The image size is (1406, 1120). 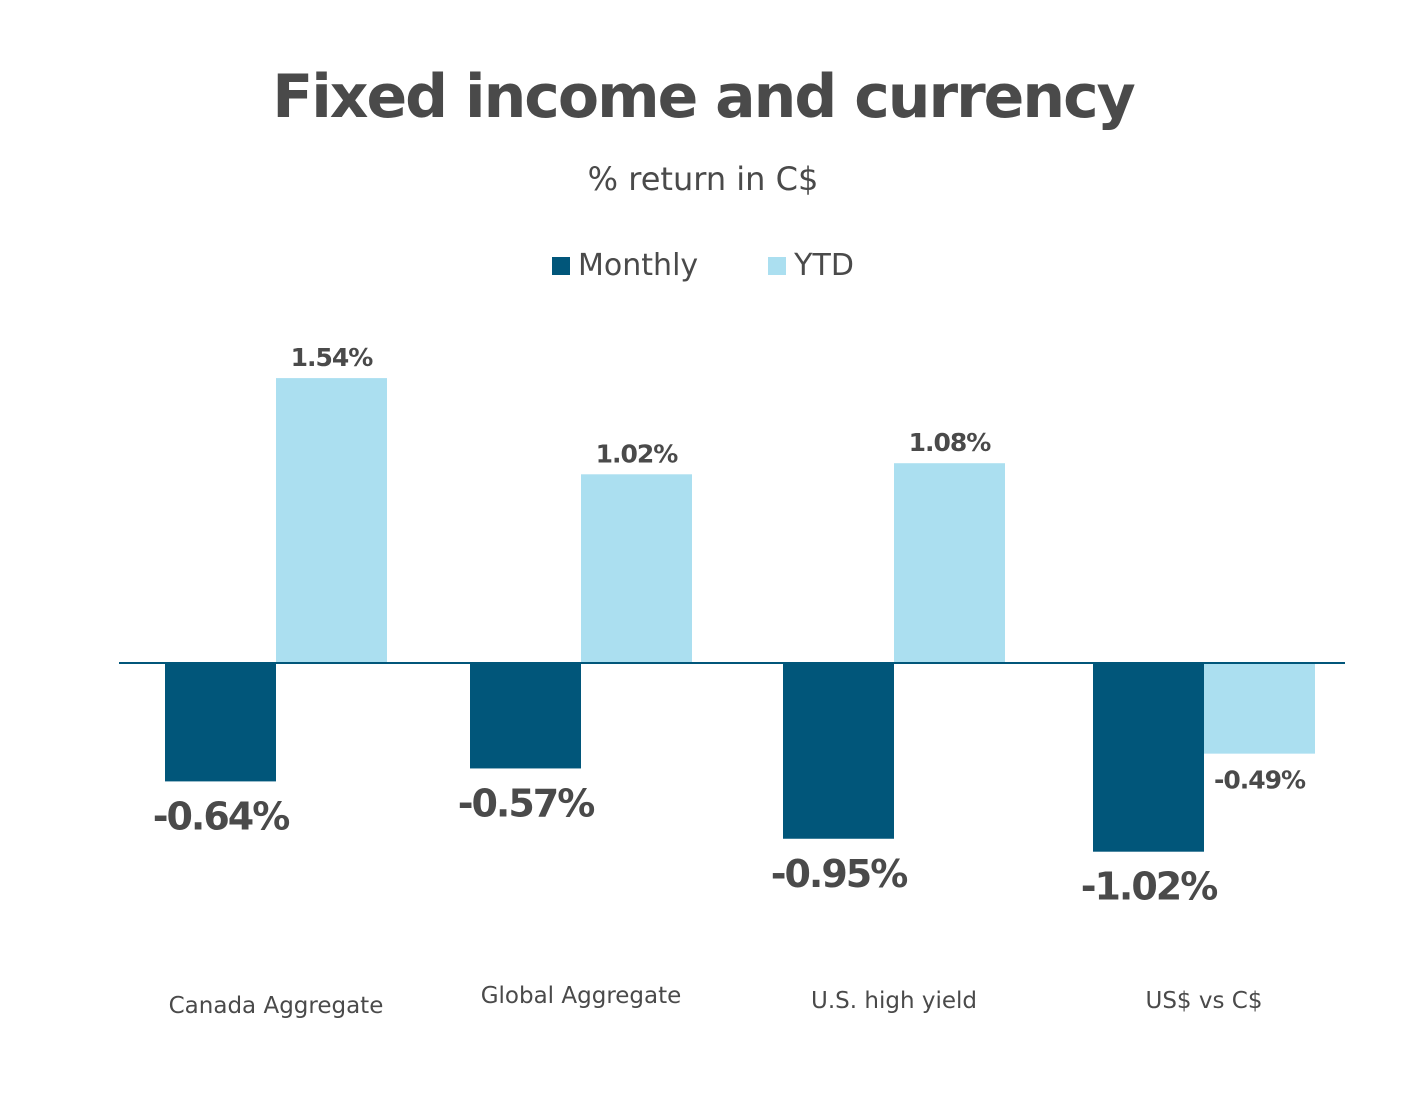 What do you see at coordinates (1149, 887) in the screenshot?
I see `data-label-monthly-4: -1.02%` at bounding box center [1149, 887].